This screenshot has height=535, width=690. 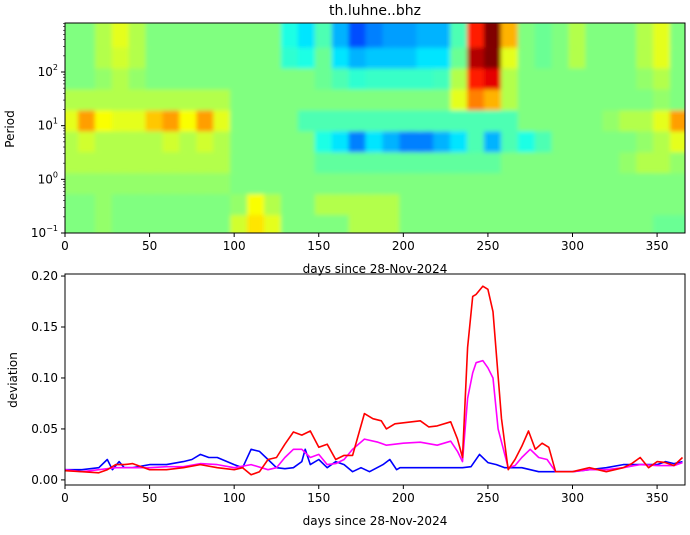 I want to click on y-tick-label: 10¹, so click(x=48, y=125).